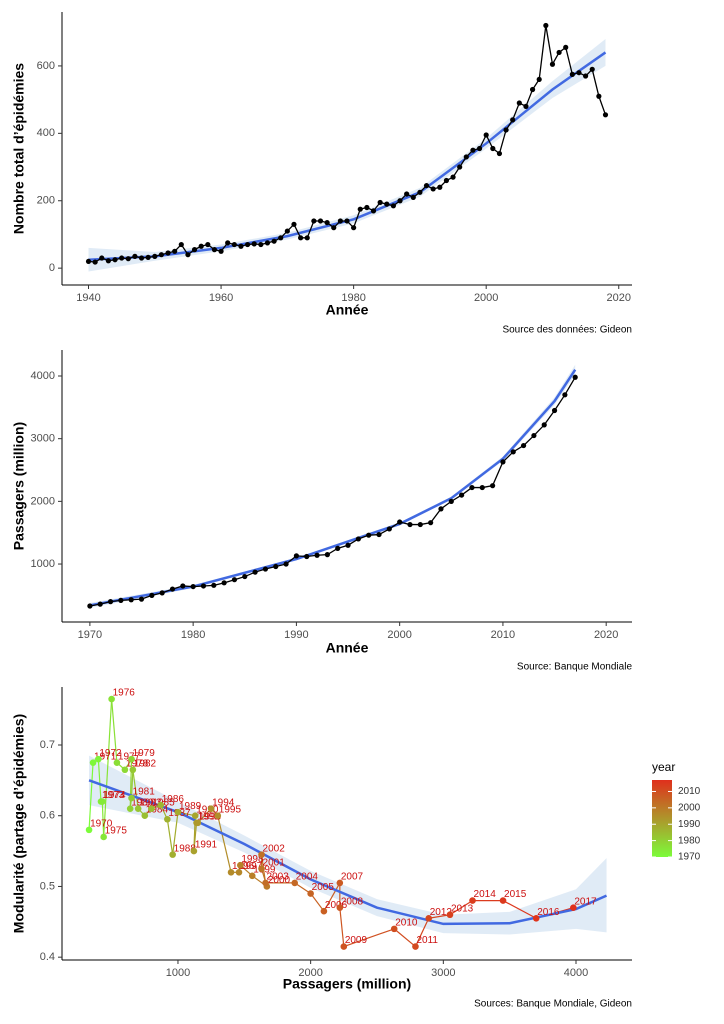  Describe the element at coordinates (43, 376) in the screenshot. I see `y-tick-label: 4000` at that location.